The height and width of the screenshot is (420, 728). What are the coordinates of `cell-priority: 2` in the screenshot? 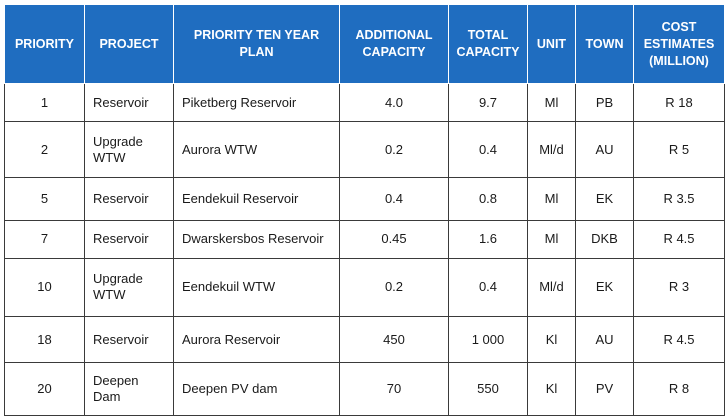 It's located at (44, 150).